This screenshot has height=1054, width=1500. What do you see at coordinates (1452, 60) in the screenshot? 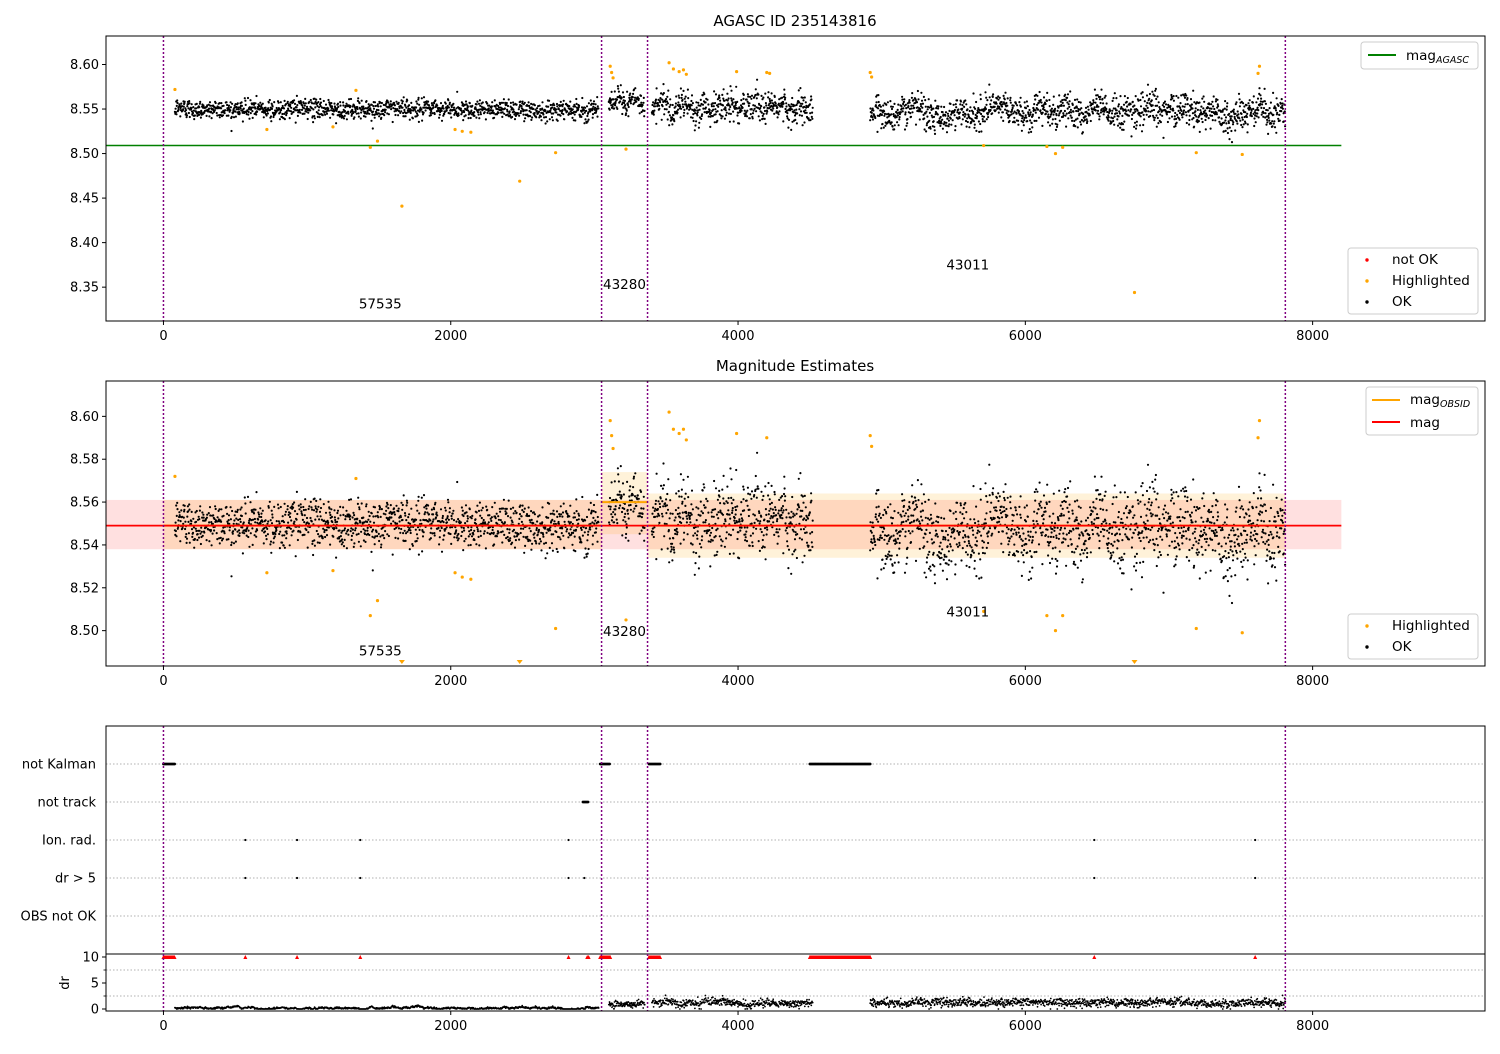
I see `legend-mag-agasc-sub: AGASC` at bounding box center [1452, 60].